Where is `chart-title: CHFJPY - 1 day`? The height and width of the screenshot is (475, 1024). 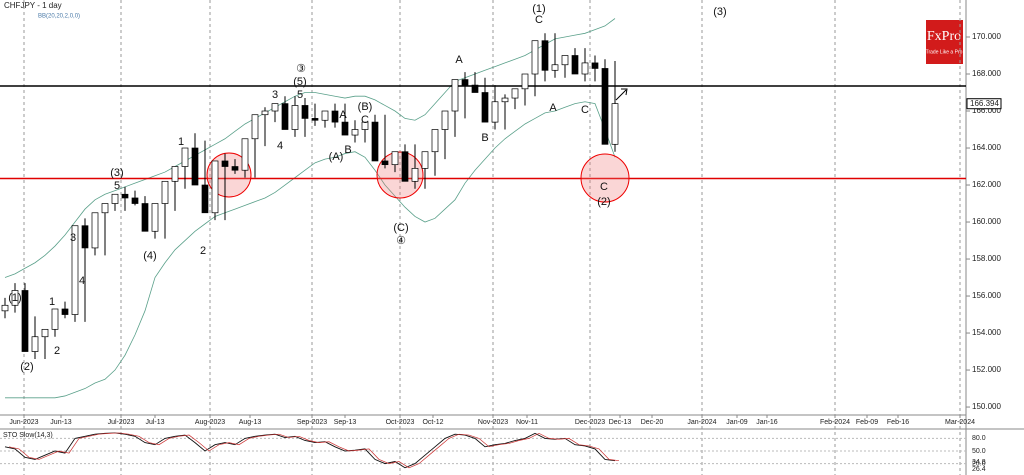
chart-title: CHFJPY - 1 day is located at coordinates (33, 5).